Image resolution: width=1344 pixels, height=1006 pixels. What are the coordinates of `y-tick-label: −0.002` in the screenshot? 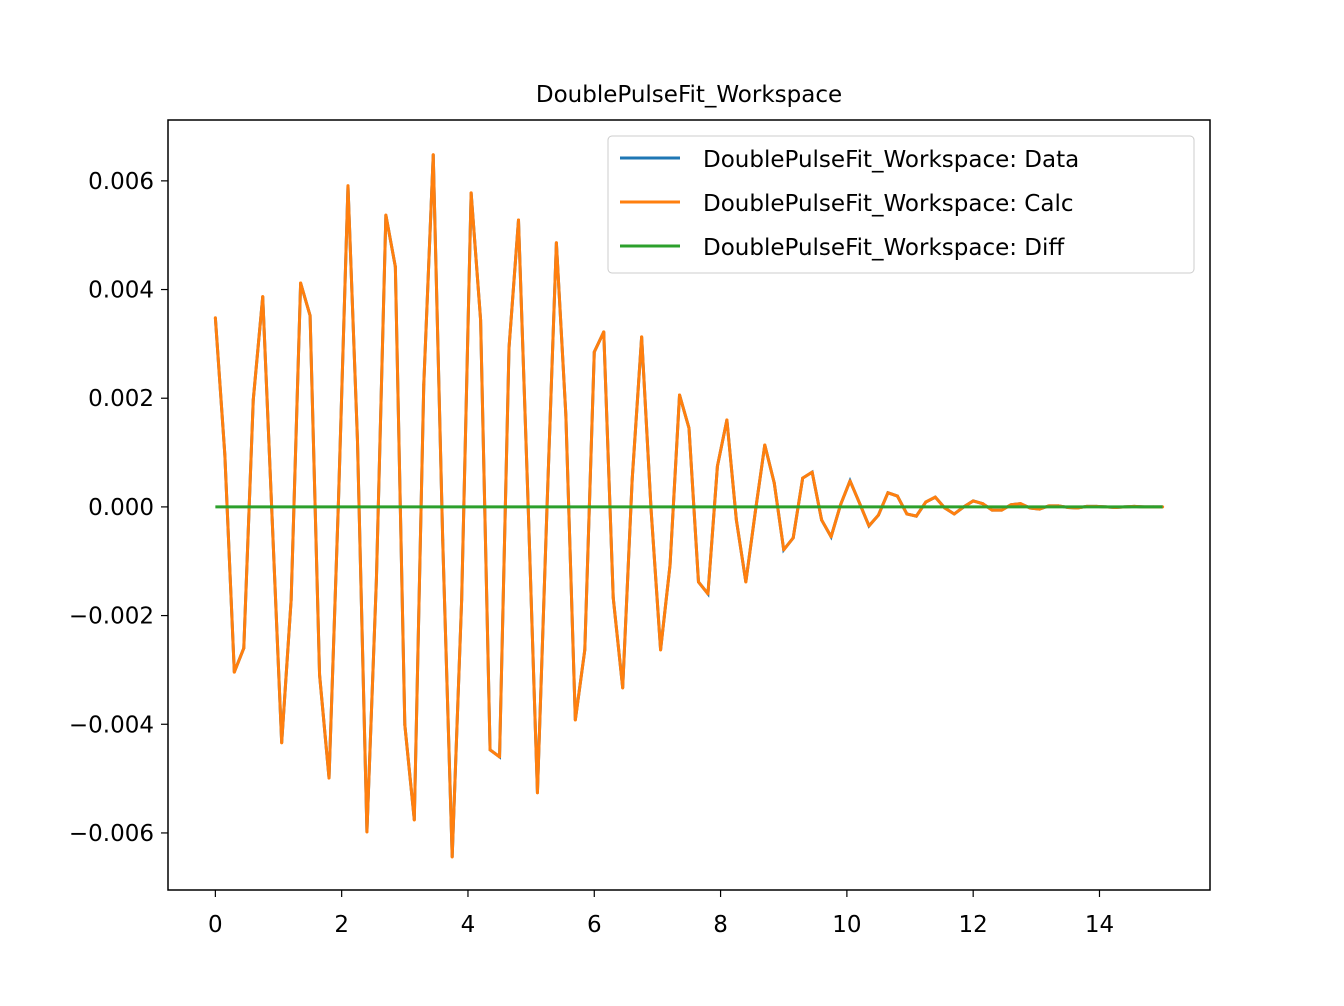 It's located at (111, 617).